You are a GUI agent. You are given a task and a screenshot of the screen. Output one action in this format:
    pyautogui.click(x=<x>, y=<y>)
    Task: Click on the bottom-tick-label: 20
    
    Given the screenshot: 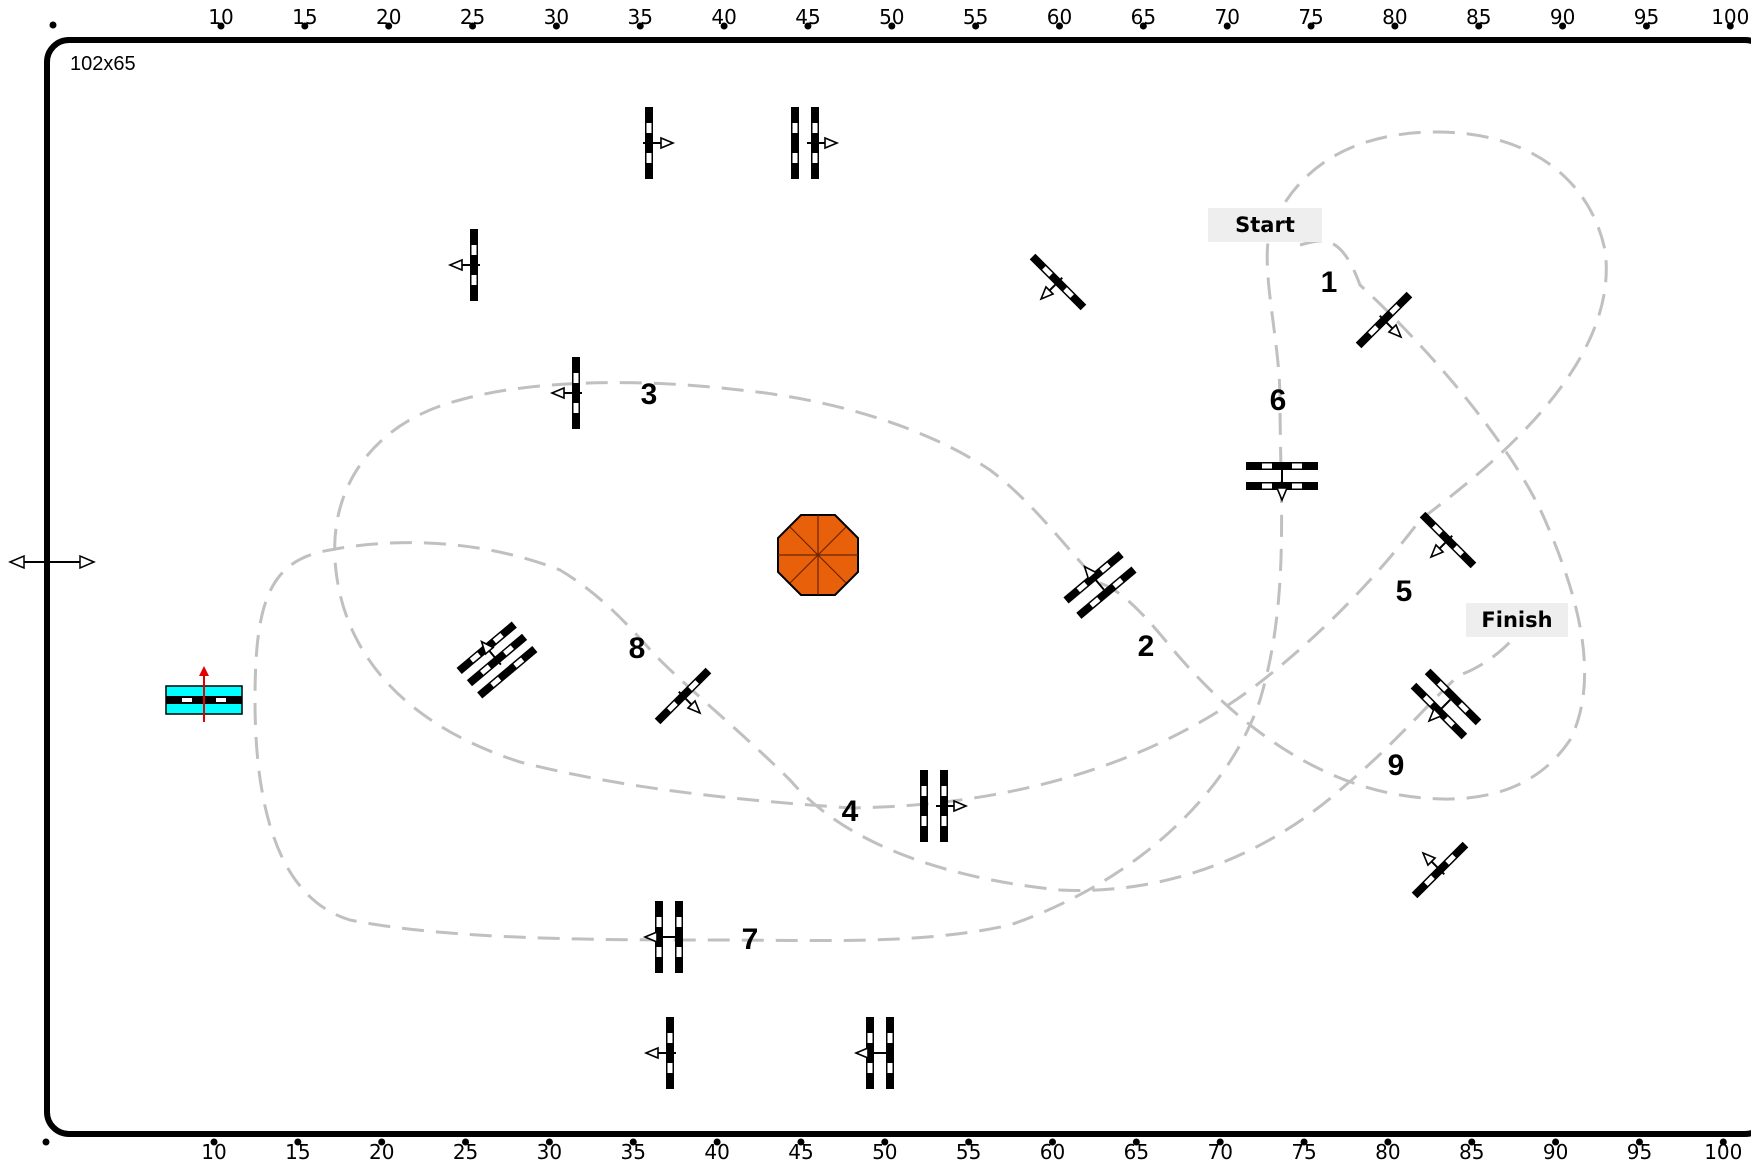 What is the action you would take?
    pyautogui.click(x=381, y=1152)
    